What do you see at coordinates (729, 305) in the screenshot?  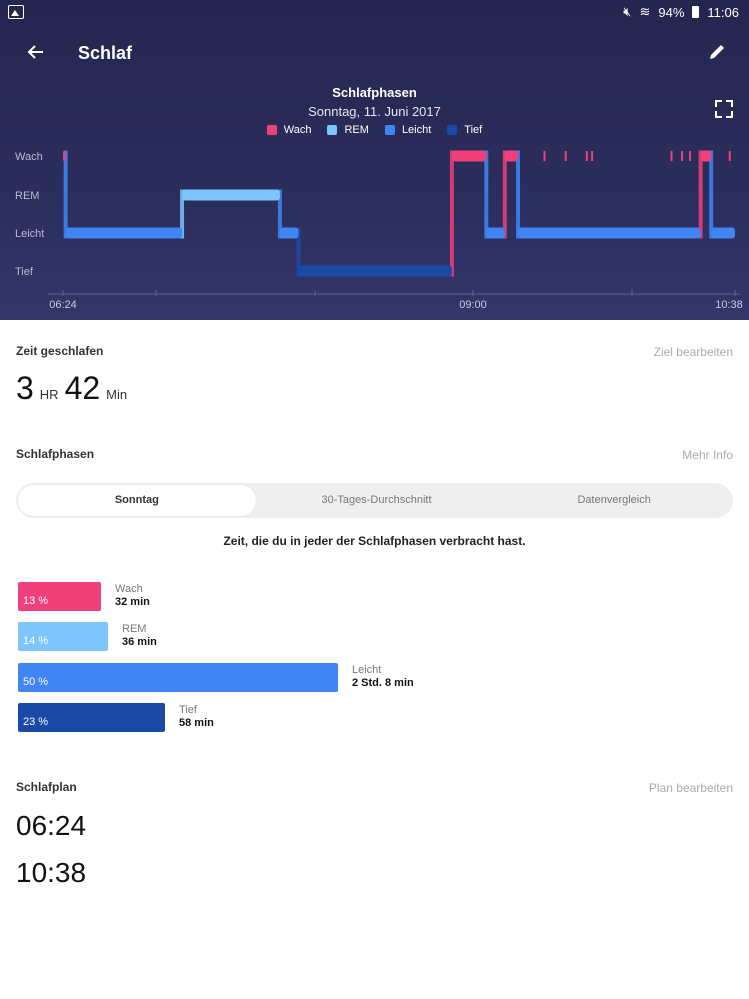 I see `x-tick-label: 10:38` at bounding box center [729, 305].